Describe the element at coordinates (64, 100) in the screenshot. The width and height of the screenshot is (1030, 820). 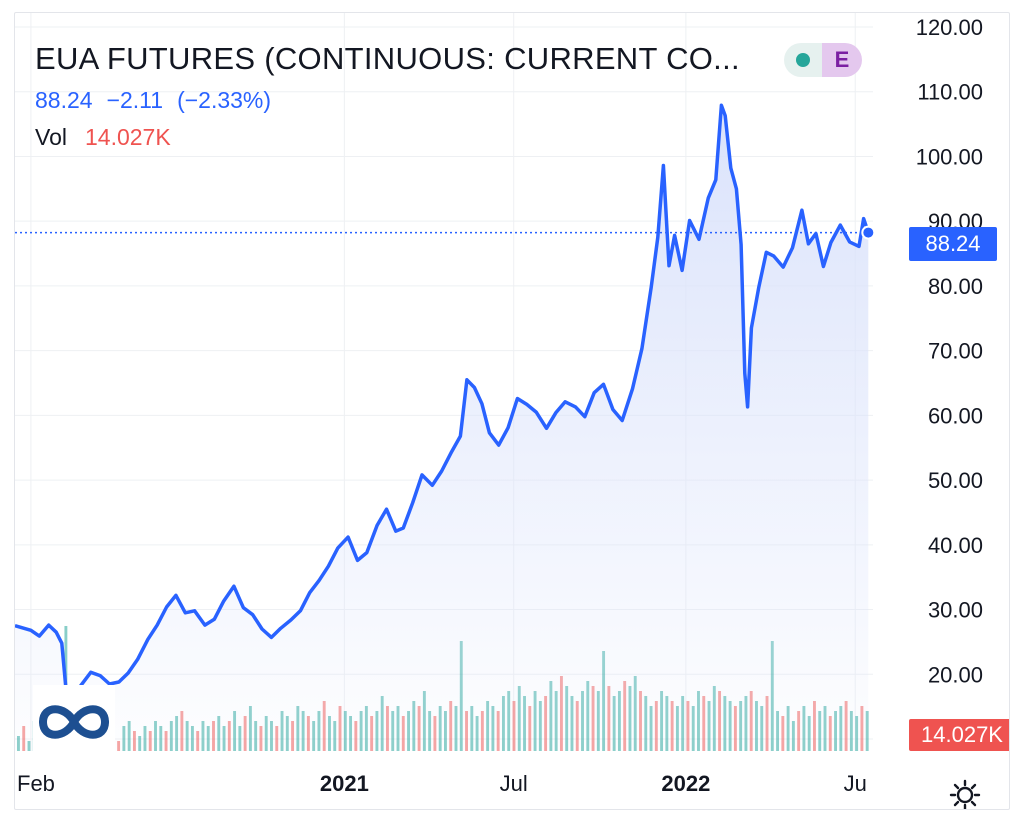
I see `last-price: 88.24` at that location.